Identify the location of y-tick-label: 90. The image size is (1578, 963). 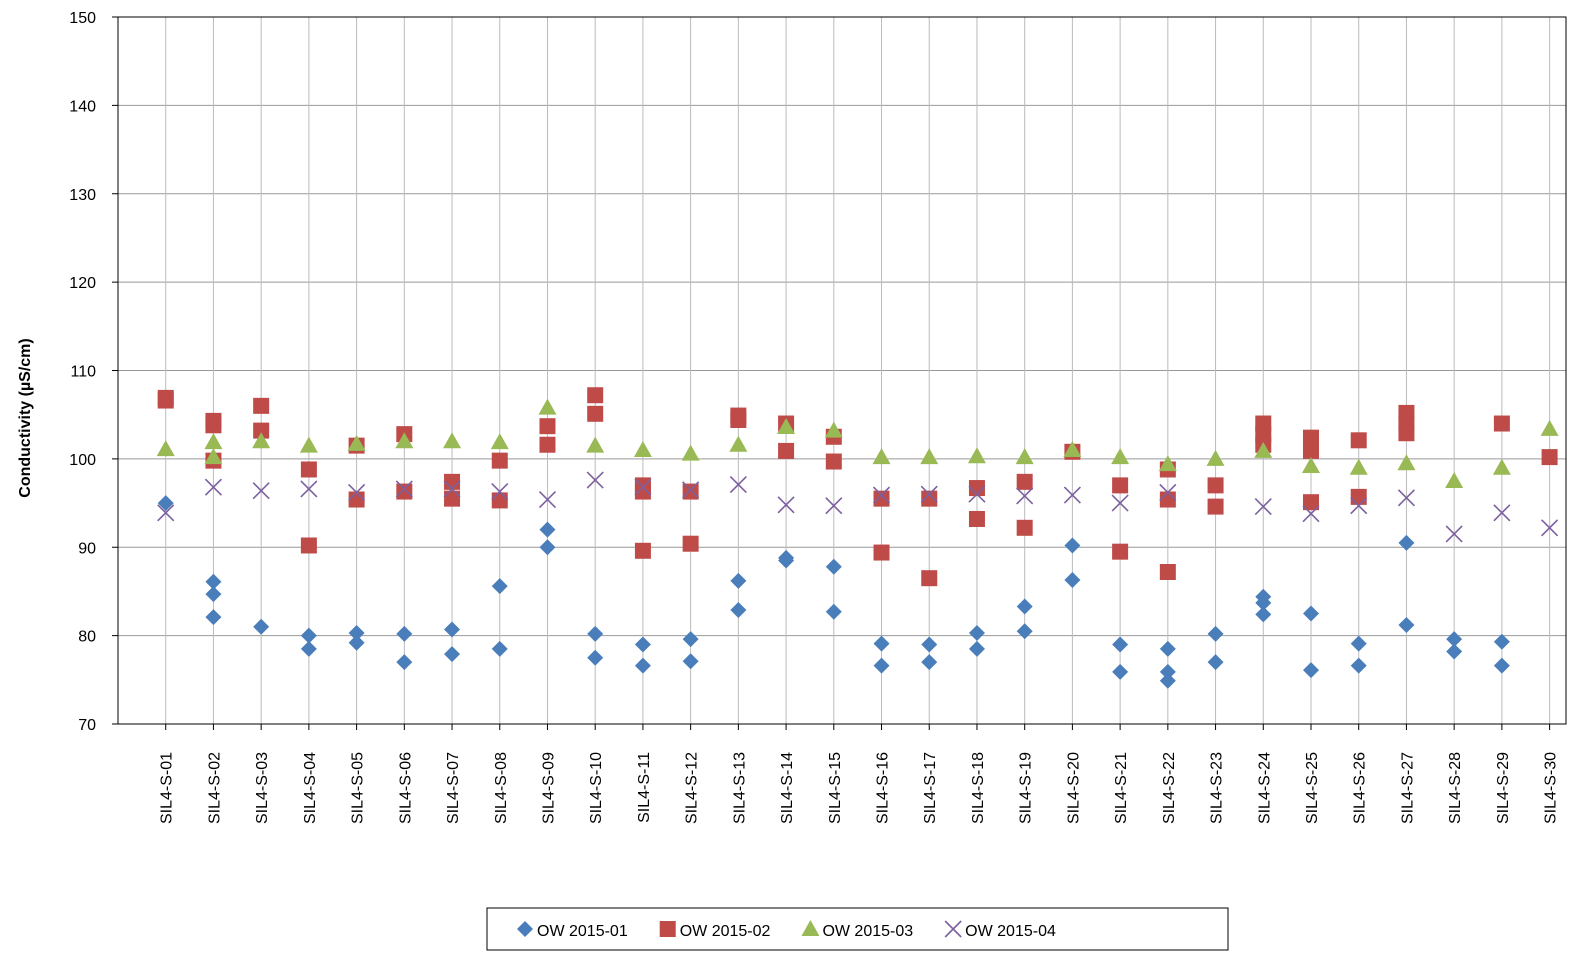
(87, 548).